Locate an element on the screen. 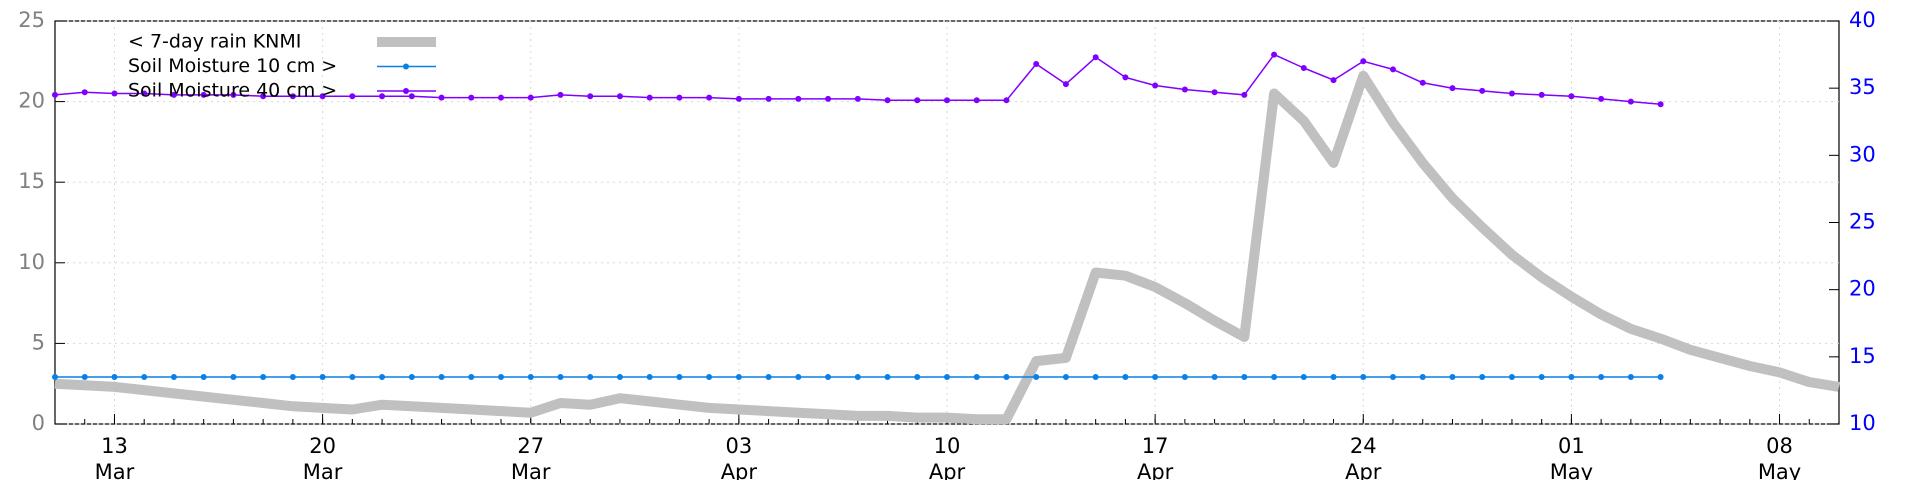 Image resolution: width=1920 pixels, height=480 pixels. x-tick-label: 08 May is located at coordinates (1779, 457).